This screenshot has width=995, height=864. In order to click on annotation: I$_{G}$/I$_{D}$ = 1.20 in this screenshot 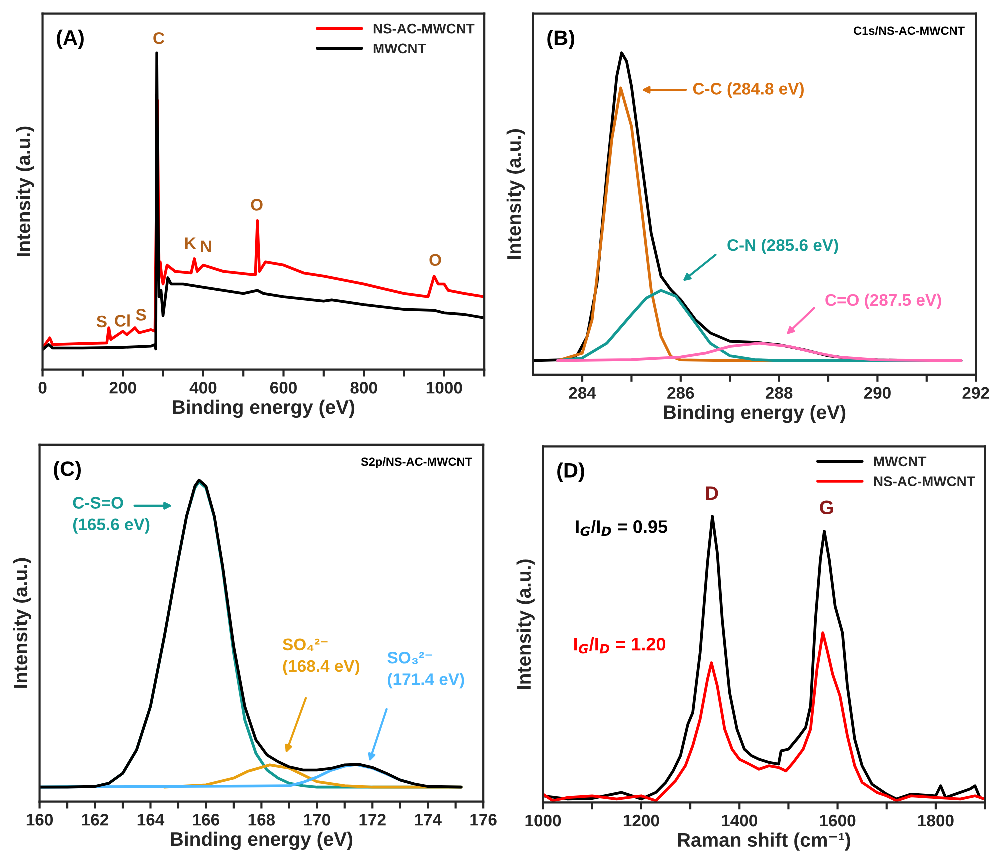, I will do `click(620, 646)`.